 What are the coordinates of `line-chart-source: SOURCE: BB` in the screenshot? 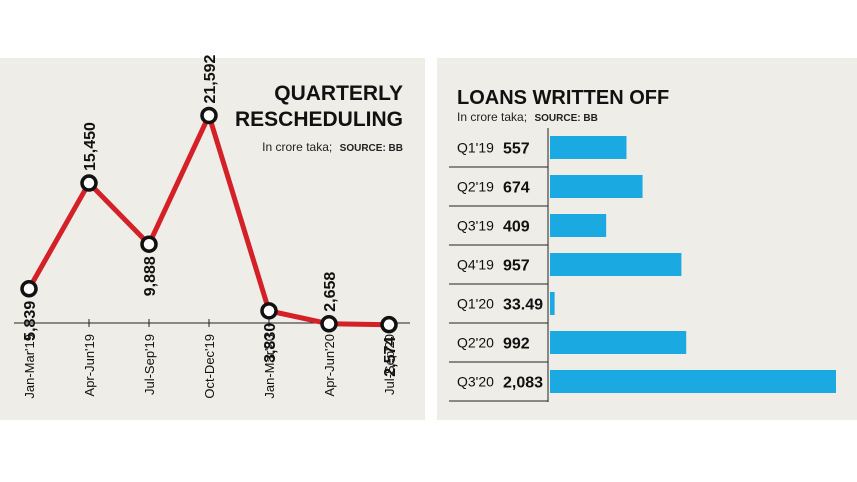 It's located at (371, 148).